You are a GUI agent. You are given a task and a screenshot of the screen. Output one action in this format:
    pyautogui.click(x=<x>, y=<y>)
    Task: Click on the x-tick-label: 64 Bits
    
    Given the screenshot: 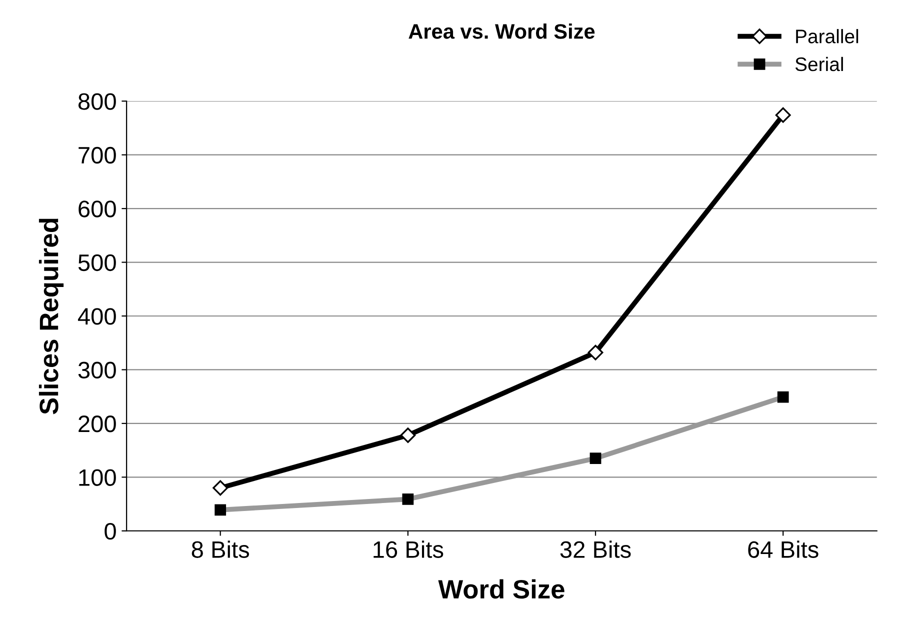 What is the action you would take?
    pyautogui.click(x=783, y=549)
    